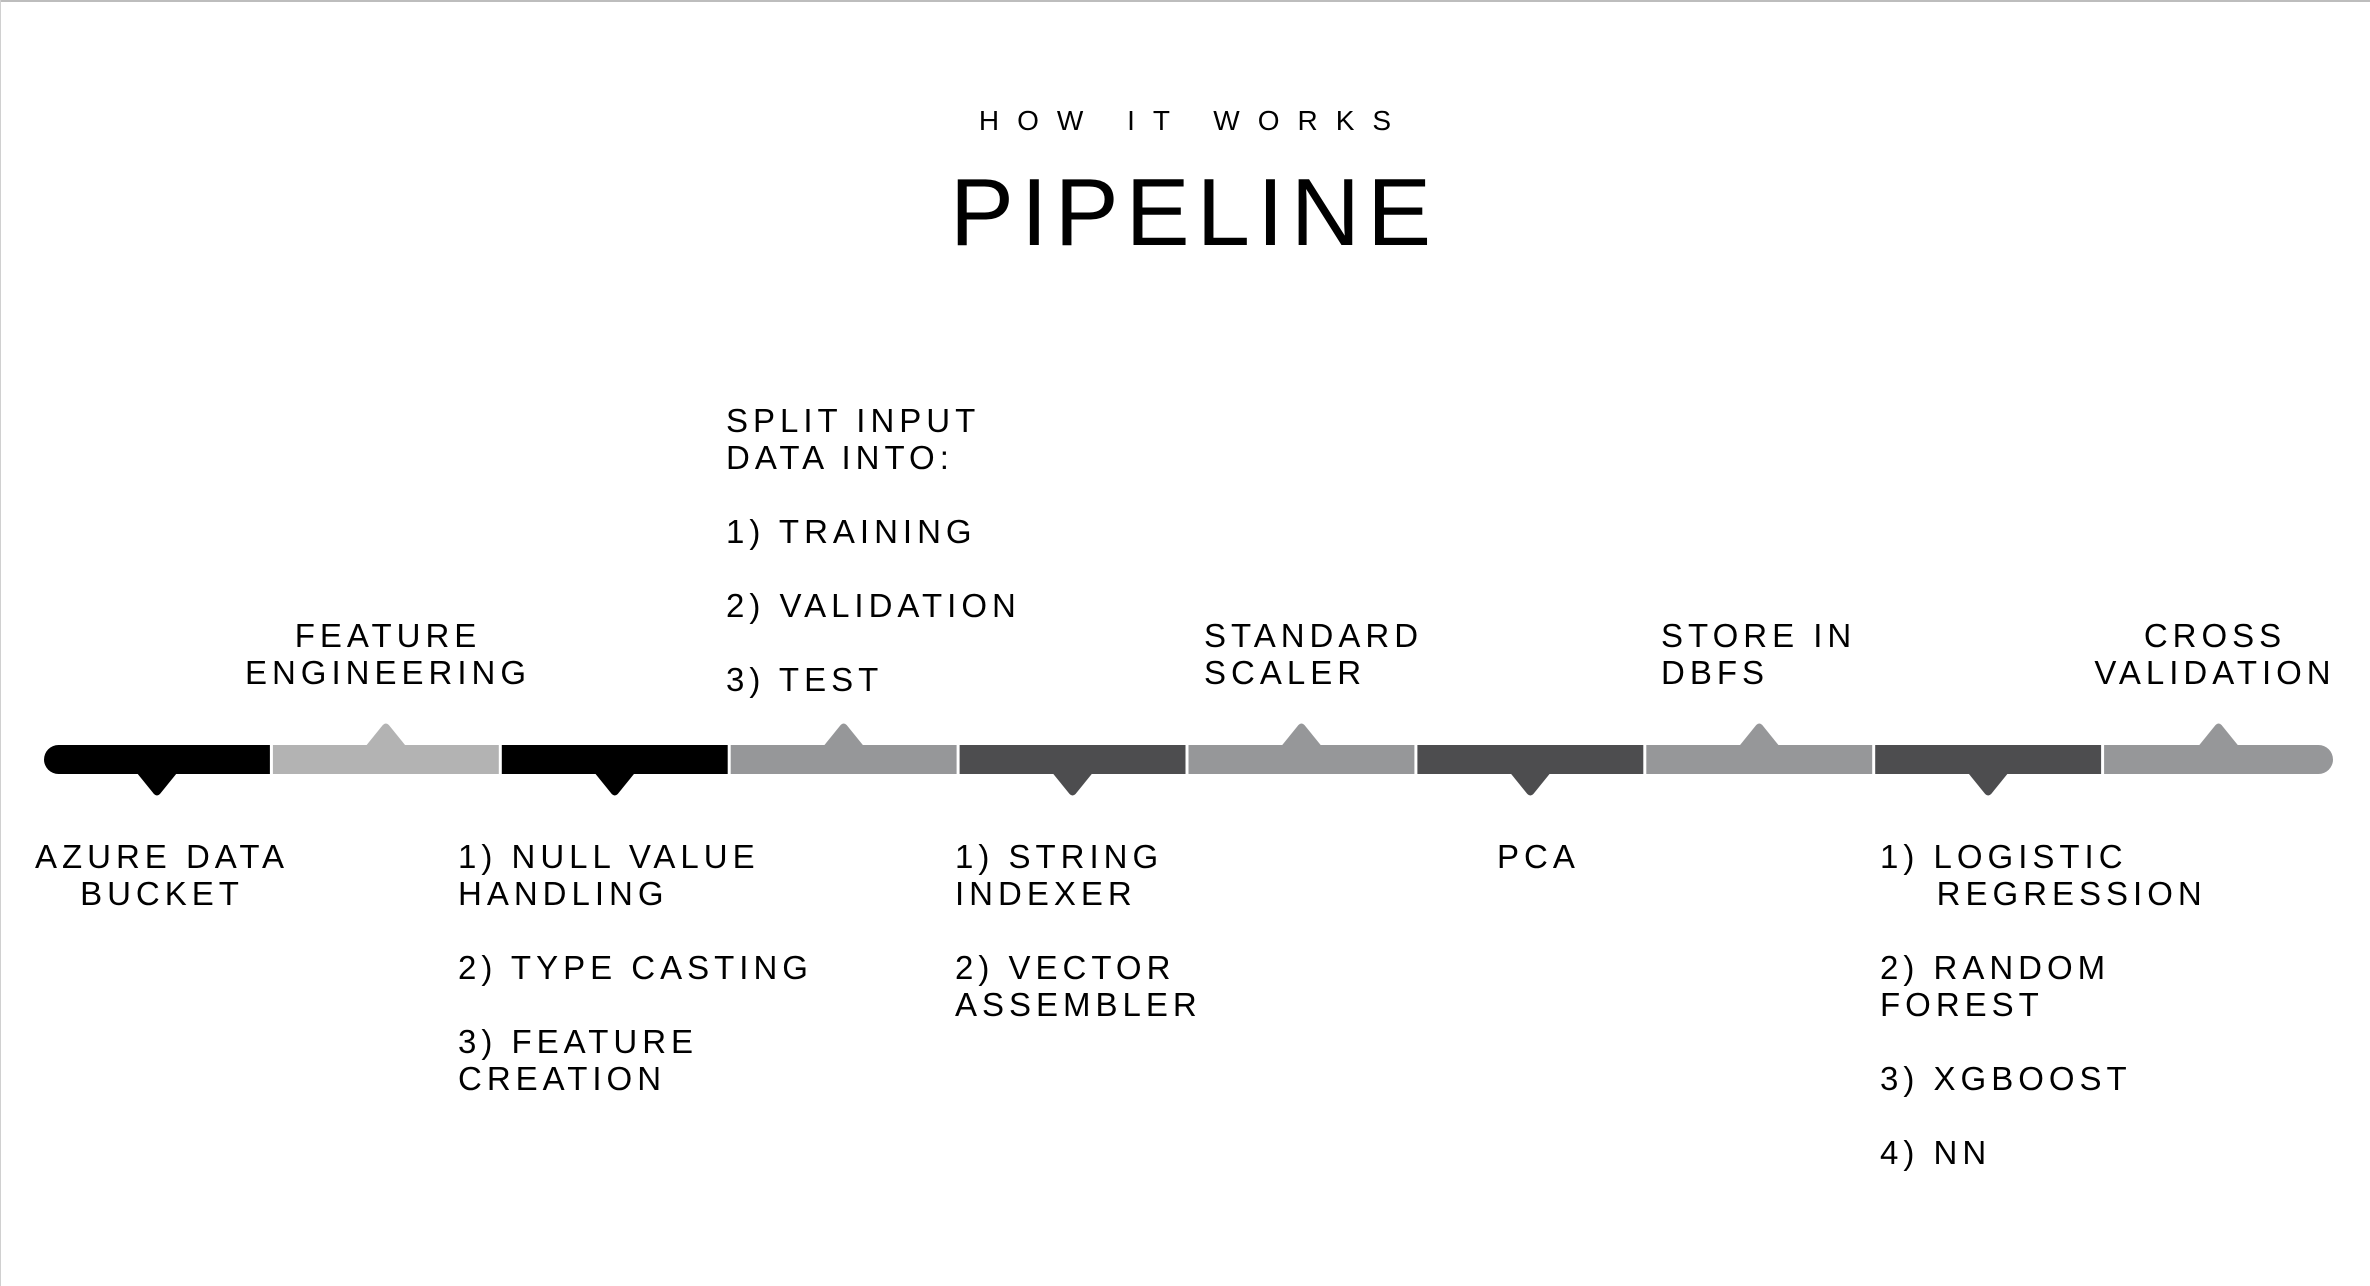 Image resolution: width=2370 pixels, height=1286 pixels. I want to click on segment-store-in-dbfs, so click(1759, 759).